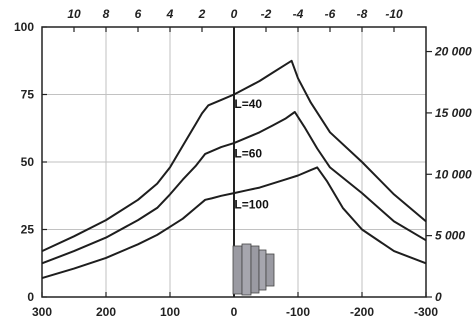 The height and width of the screenshot is (324, 473). I want to click on x-top-tick-label: -2, so click(266, 14).